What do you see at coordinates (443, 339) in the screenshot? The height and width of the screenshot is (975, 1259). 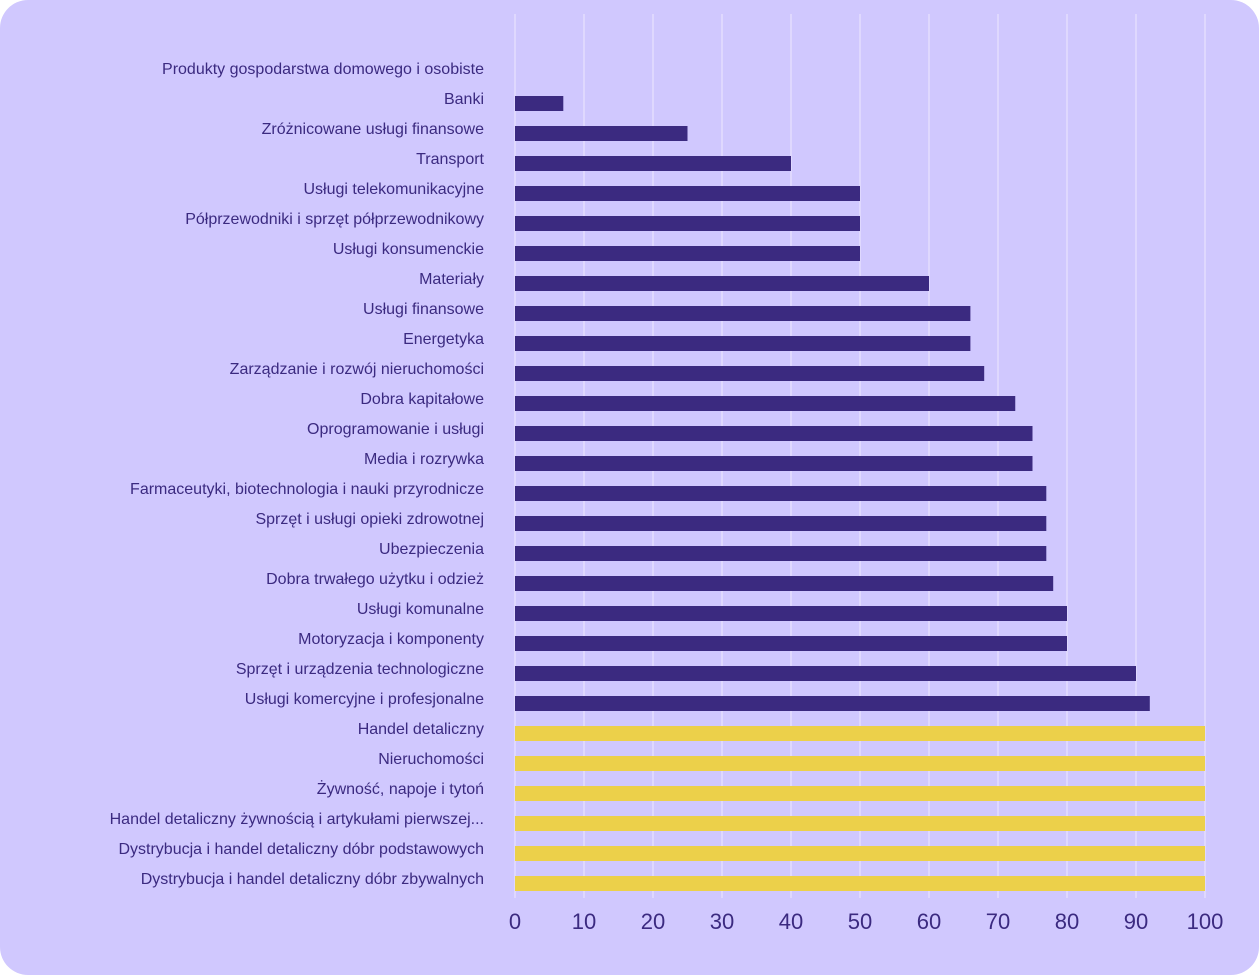 I see `category-label: Energetyka` at bounding box center [443, 339].